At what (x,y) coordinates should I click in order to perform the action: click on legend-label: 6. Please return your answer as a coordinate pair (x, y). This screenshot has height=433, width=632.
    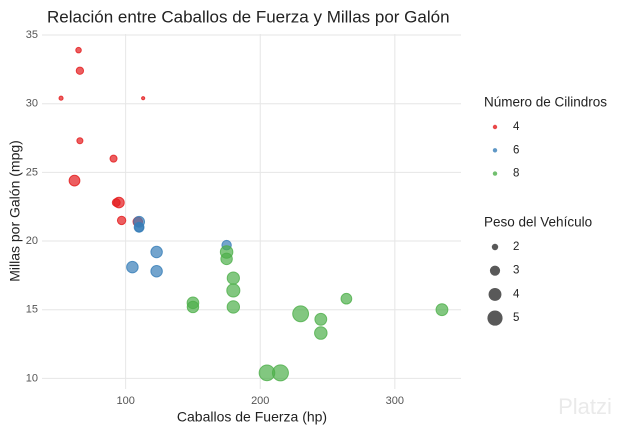
    Looking at the image, I should click on (516, 150).